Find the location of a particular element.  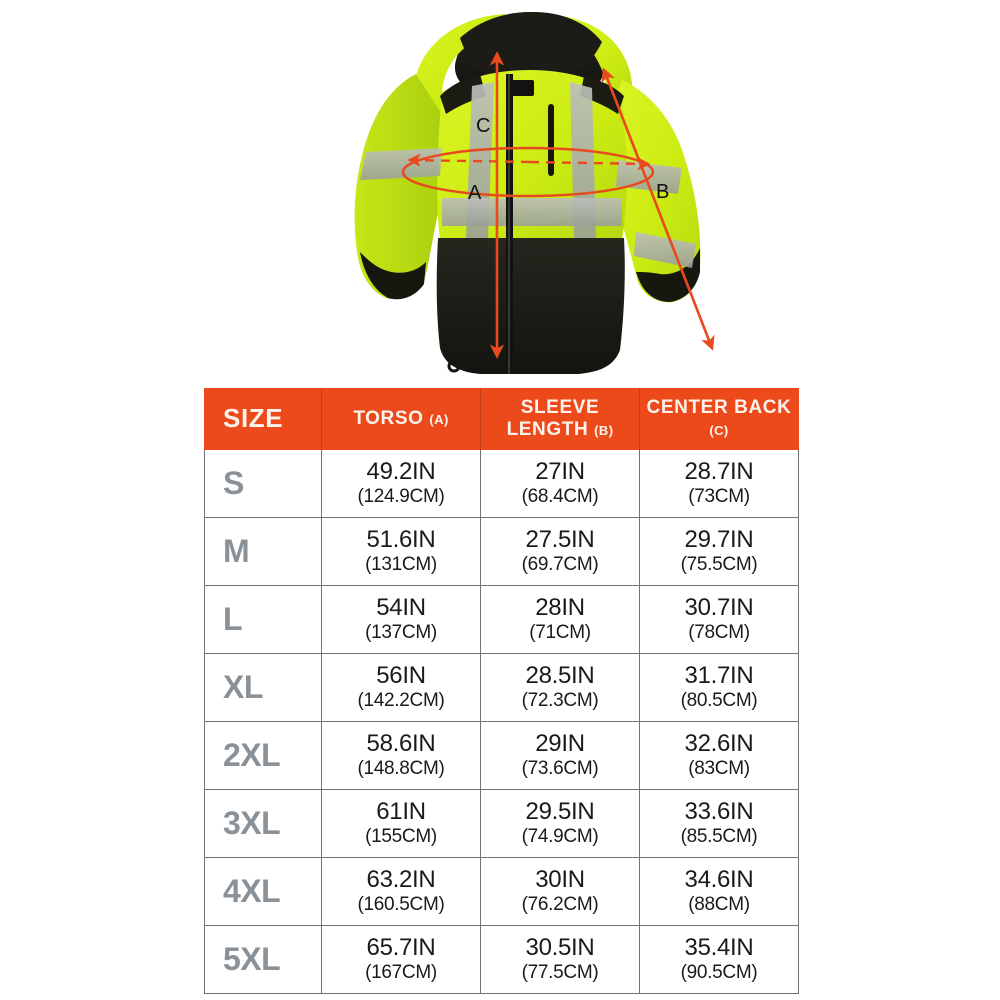

column-header-torso-label: TORSO is located at coordinates (388, 419).